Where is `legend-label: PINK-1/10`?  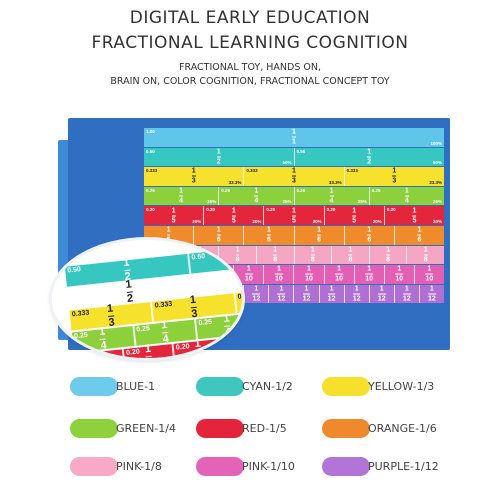
legend-label: PINK-1/10 is located at coordinates (268, 466).